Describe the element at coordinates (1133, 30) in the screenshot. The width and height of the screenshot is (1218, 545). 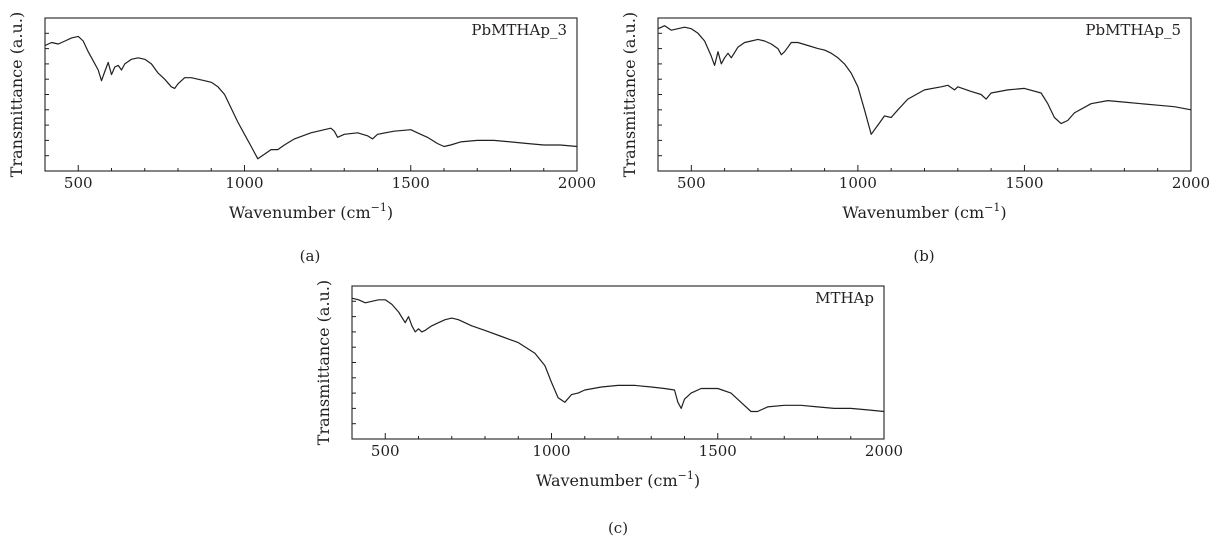
I see `series-label: PbMTHAp_5` at that location.